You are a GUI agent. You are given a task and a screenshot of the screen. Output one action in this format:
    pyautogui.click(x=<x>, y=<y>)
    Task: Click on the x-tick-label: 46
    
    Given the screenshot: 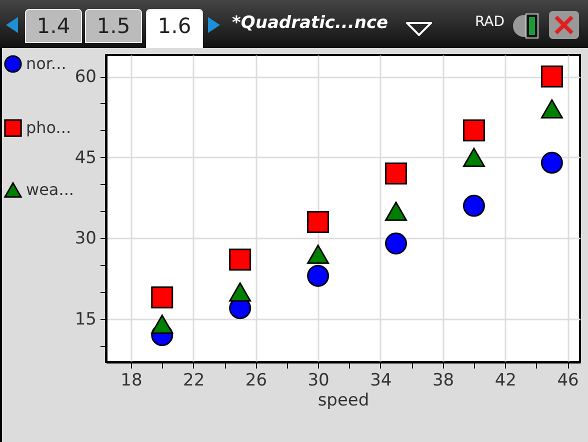 What is the action you would take?
    pyautogui.click(x=568, y=380)
    